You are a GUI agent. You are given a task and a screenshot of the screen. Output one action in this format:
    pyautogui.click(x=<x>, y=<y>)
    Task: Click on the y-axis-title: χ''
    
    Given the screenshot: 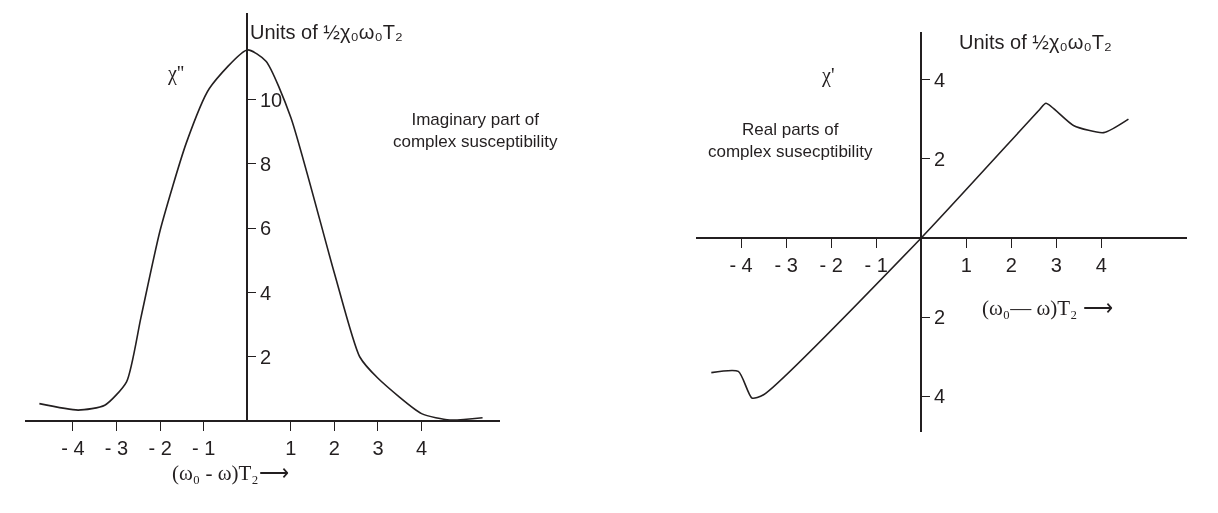 What is the action you would take?
    pyautogui.click(x=176, y=73)
    